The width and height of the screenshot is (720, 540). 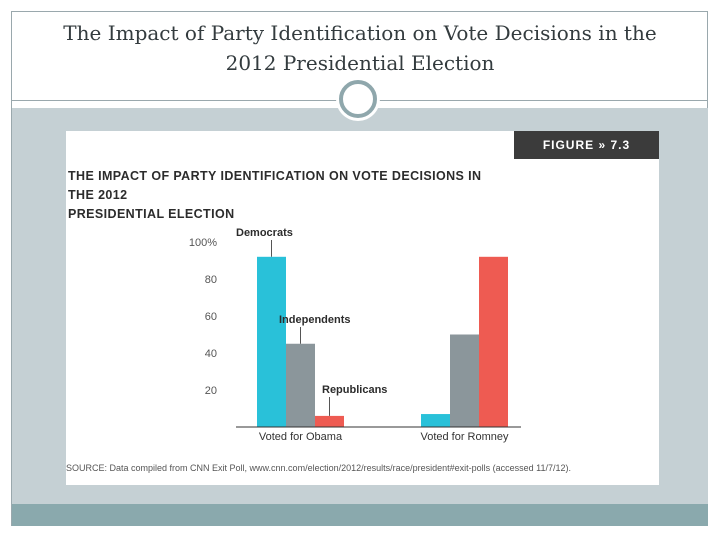 What do you see at coordinates (315, 320) in the screenshot?
I see `series-label-independents: Independents` at bounding box center [315, 320].